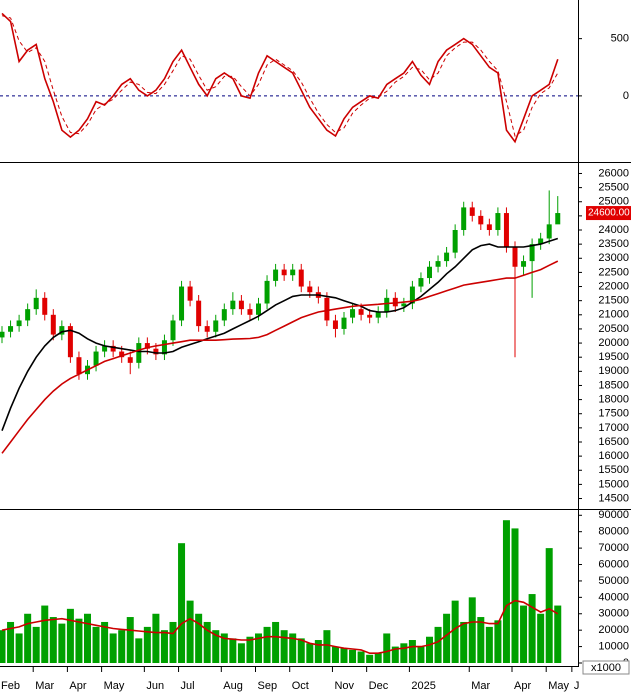 The height and width of the screenshot is (694, 631). What do you see at coordinates (613, 532) in the screenshot?
I see `y-tick-label: 80000` at bounding box center [613, 532].